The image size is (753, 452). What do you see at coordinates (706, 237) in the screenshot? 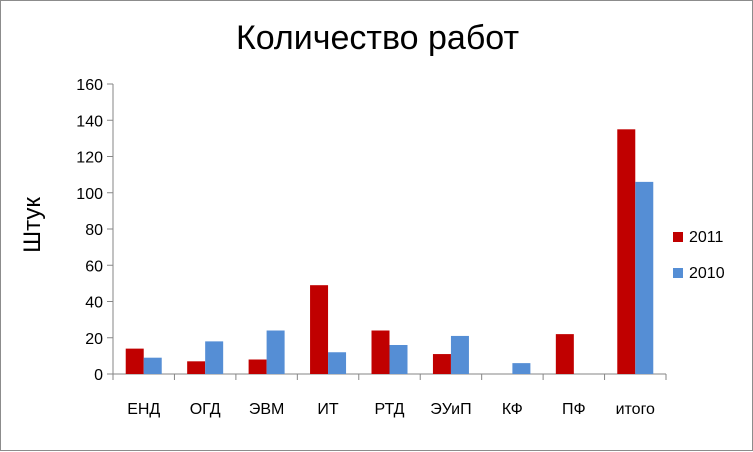
I see `legend-label-2011: 2011` at bounding box center [706, 237].